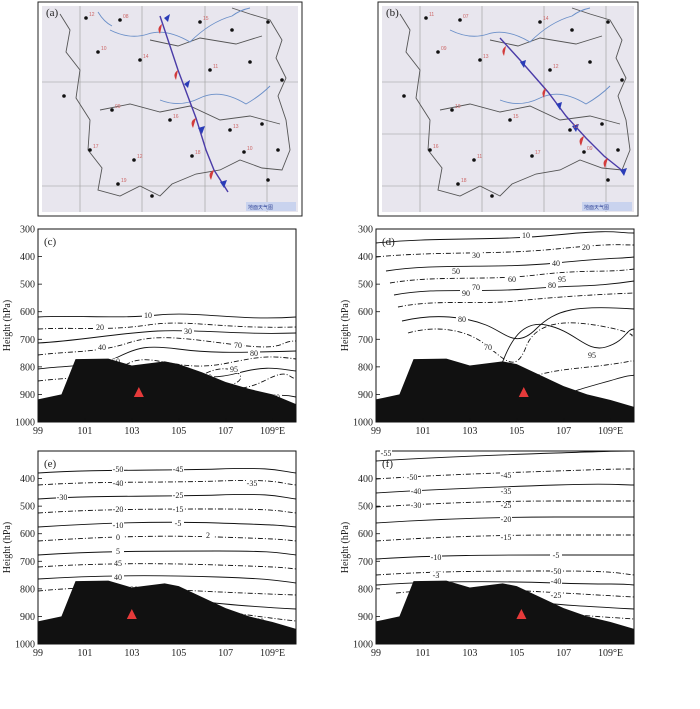 The width and height of the screenshot is (700, 709). Describe the element at coordinates (556, 555) in the screenshot. I see `contour-label: -5` at that location.